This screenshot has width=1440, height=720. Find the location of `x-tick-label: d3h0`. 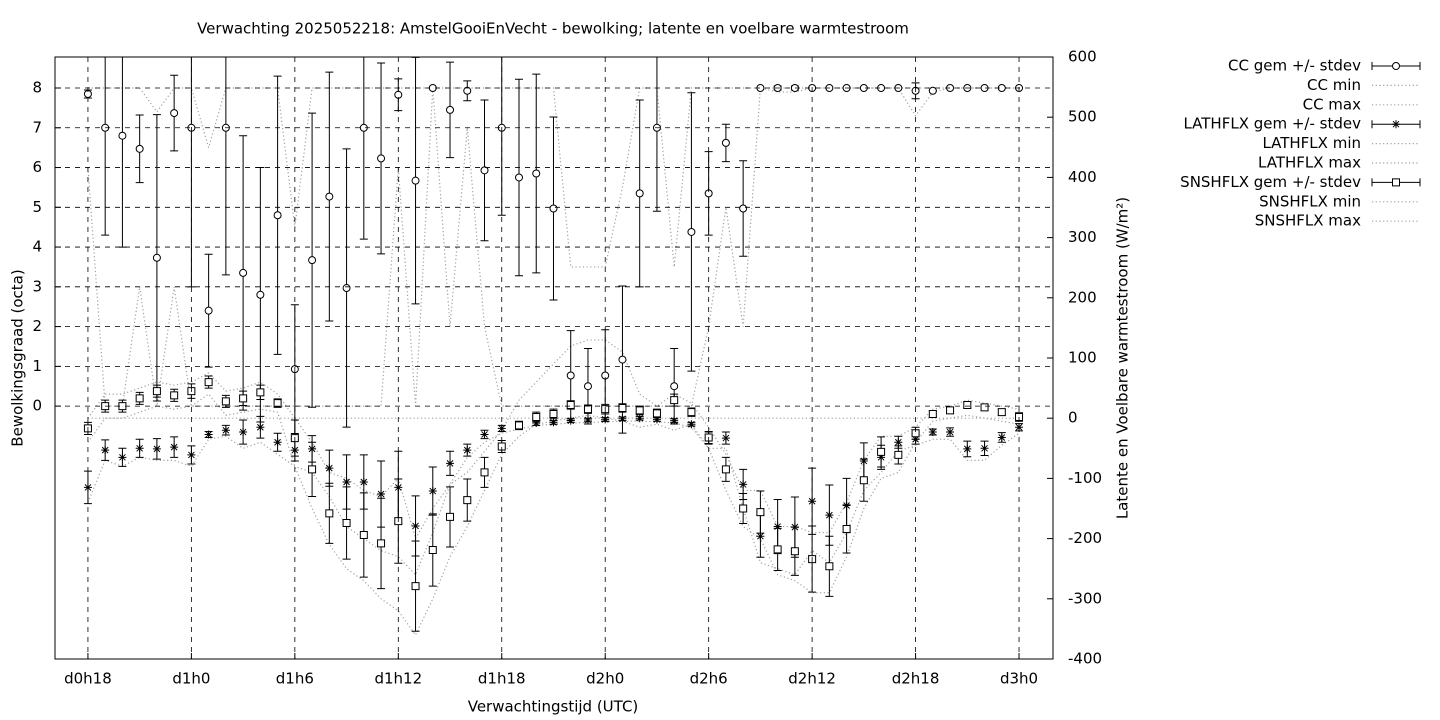

x-tick-label: d3h0 is located at coordinates (1019, 679).